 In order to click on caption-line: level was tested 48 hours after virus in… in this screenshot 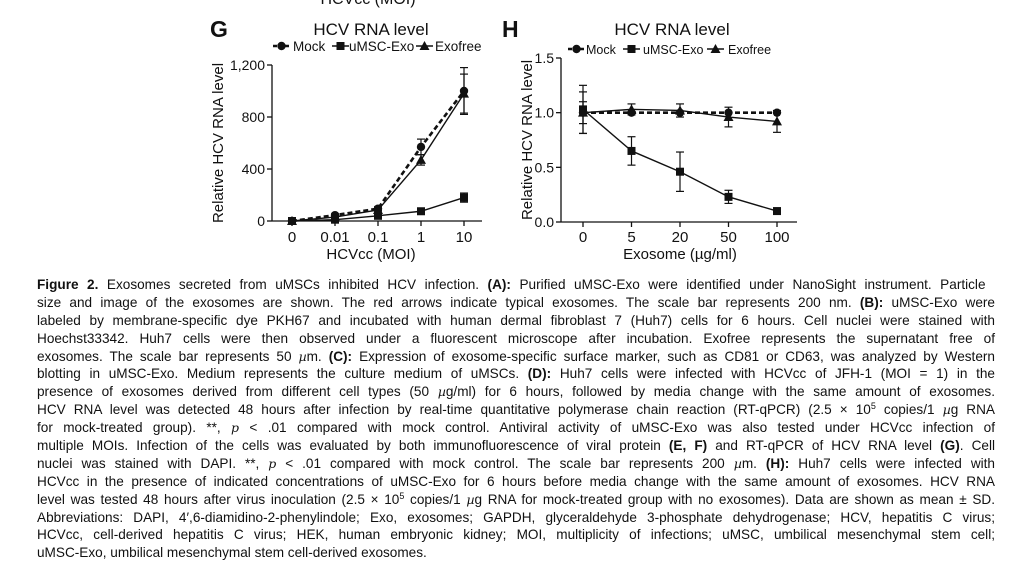, I will do `click(516, 500)`.